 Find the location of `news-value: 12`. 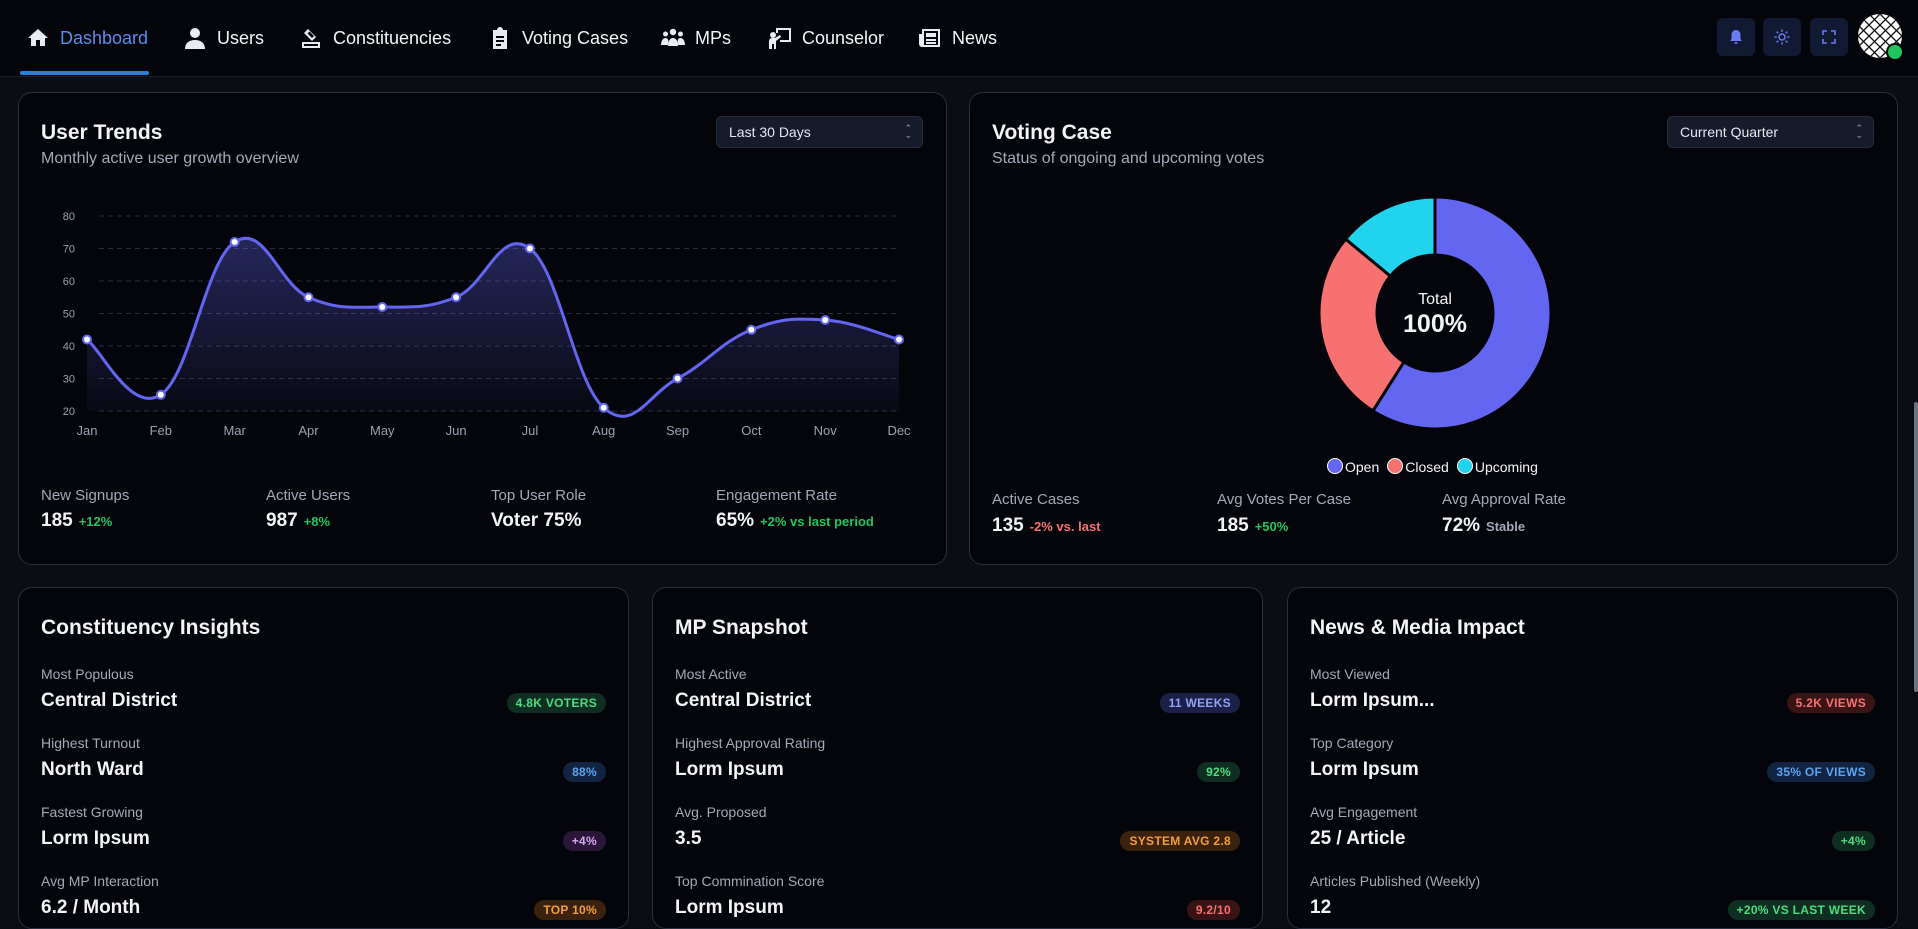

news-value: 12 is located at coordinates (1321, 907).